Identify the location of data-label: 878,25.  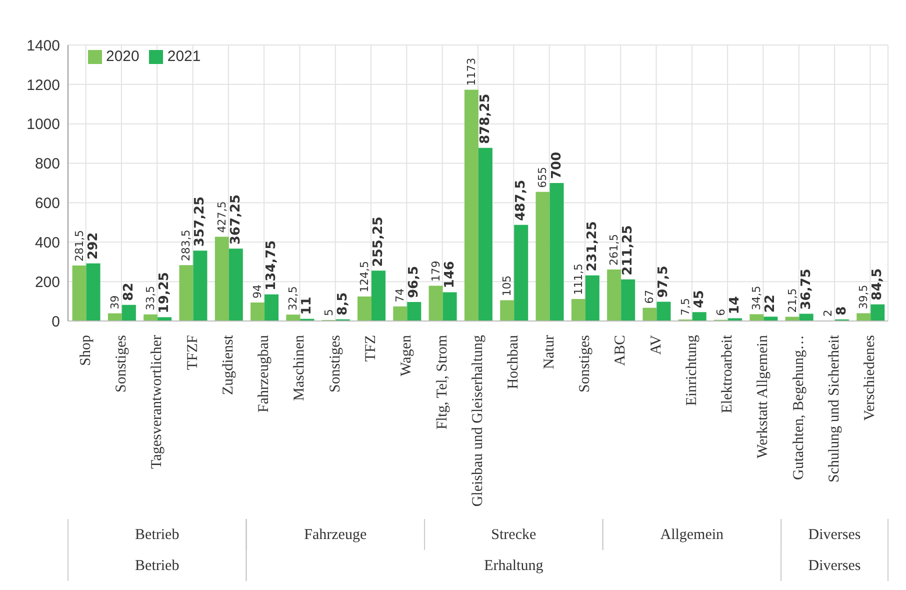
(485, 119).